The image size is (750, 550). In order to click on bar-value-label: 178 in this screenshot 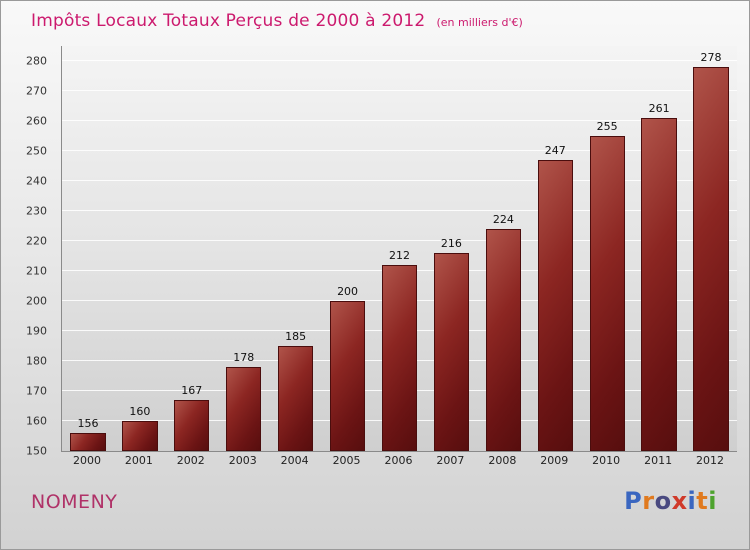, I will do `click(244, 357)`.